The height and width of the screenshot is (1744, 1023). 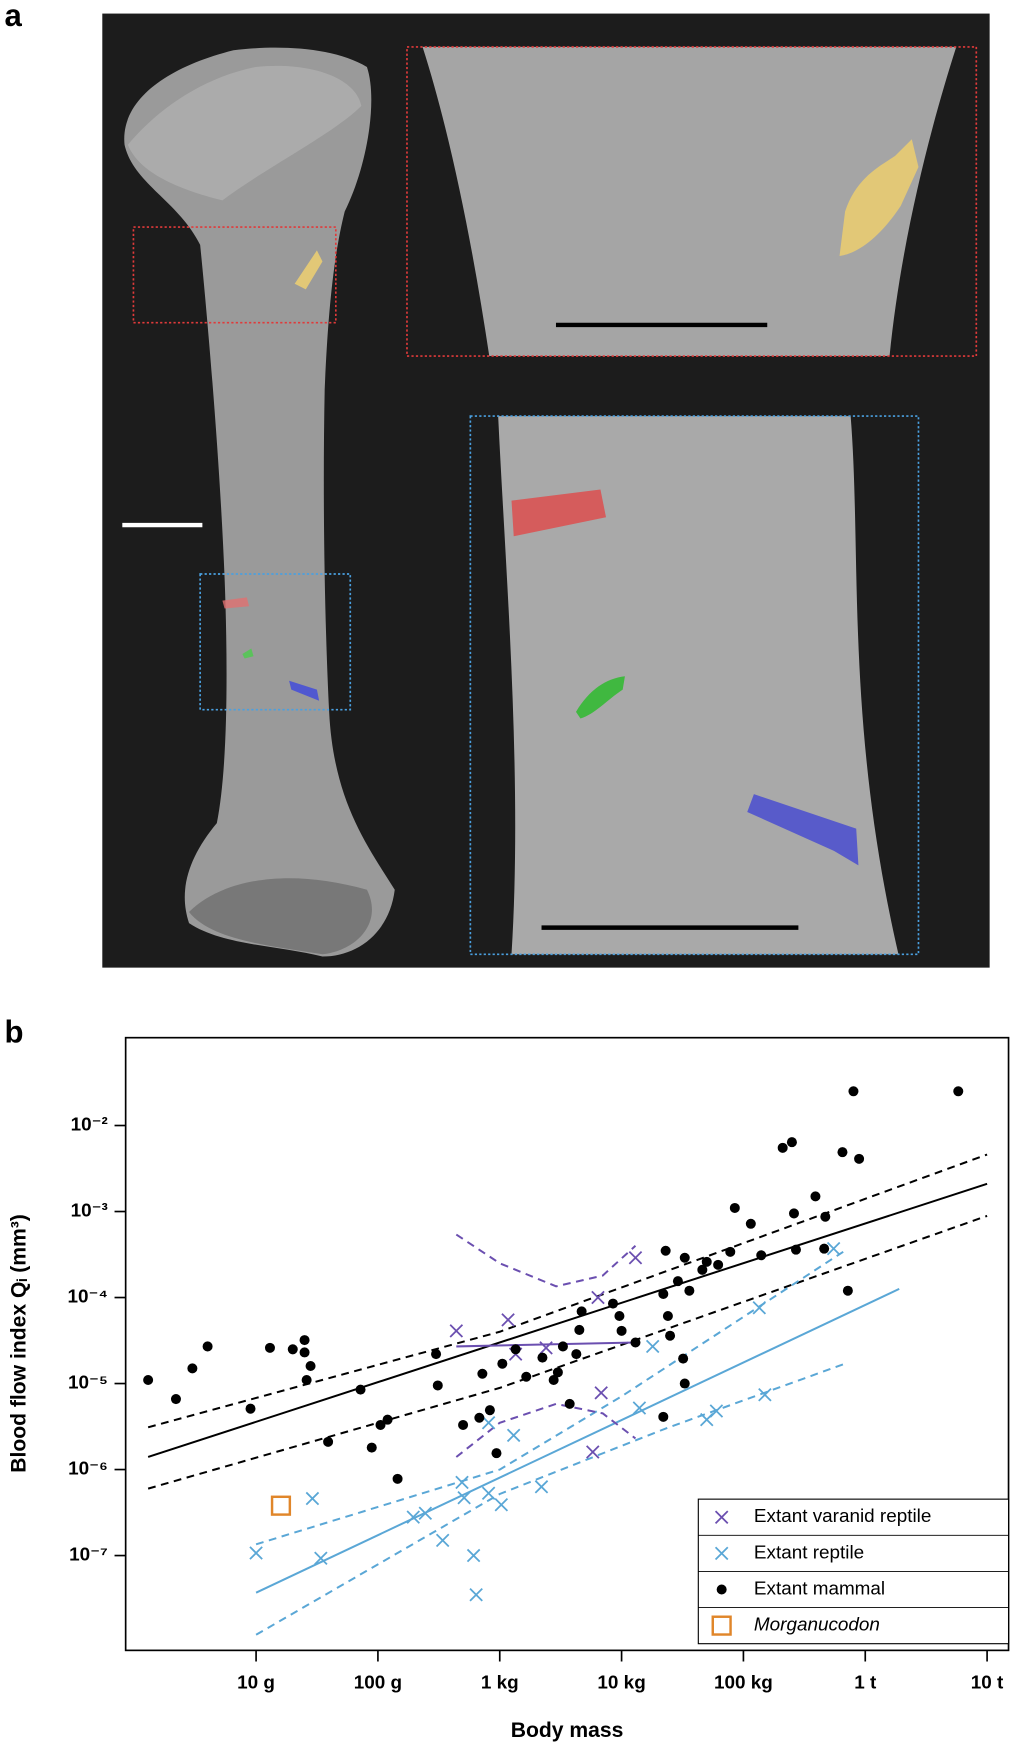 What do you see at coordinates (819, 1588) in the screenshot?
I see `legend-label: Extant mammal` at bounding box center [819, 1588].